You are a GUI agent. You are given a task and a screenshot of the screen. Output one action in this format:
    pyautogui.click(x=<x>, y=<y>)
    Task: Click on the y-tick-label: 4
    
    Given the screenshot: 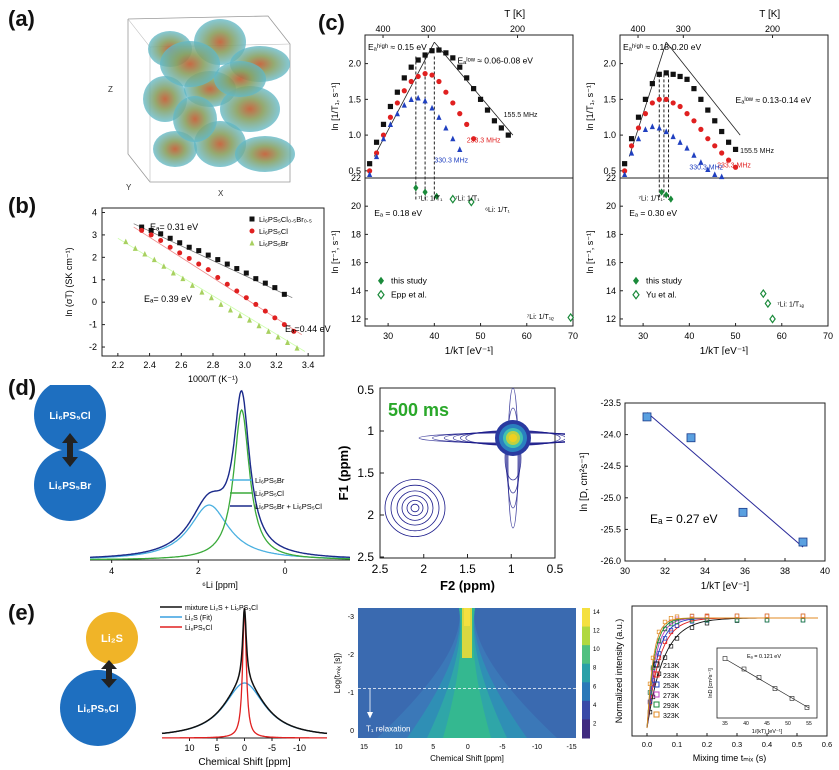 What is the action you would take?
    pyautogui.click(x=94, y=212)
    